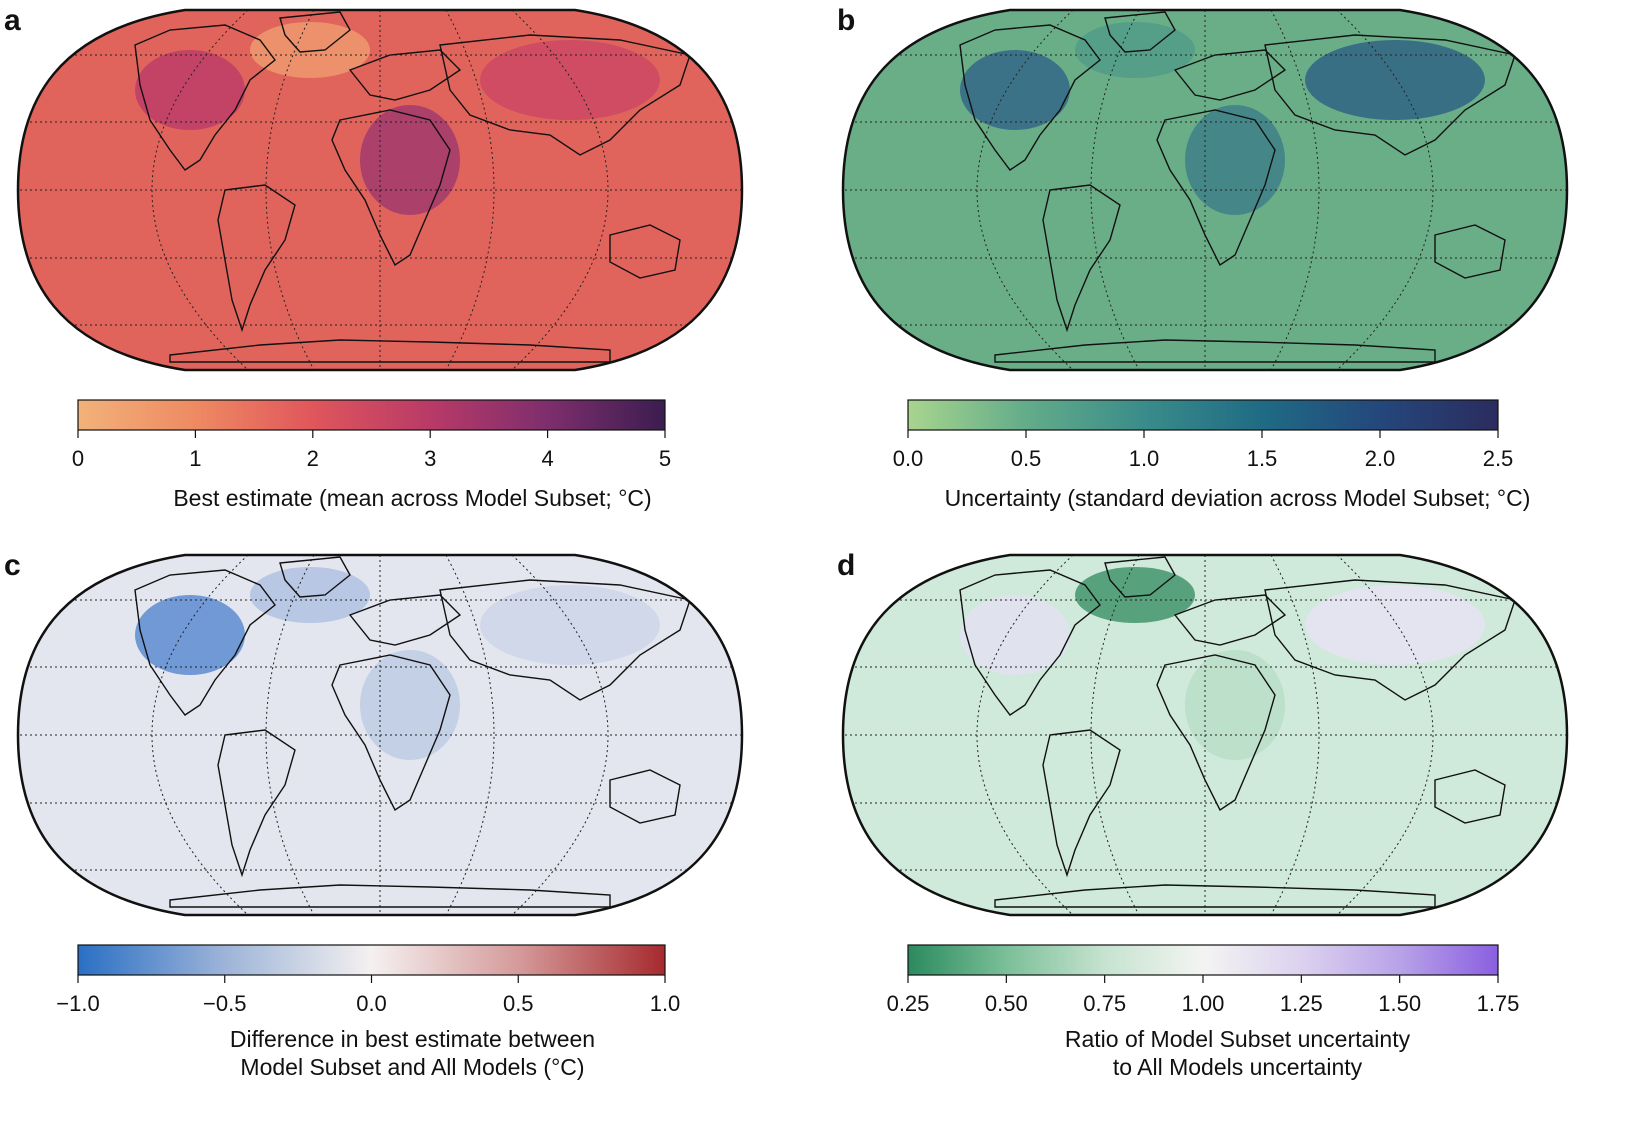 The width and height of the screenshot is (1650, 1145). What do you see at coordinates (1498, 1003) in the screenshot?
I see `colorbar-tick-label: 1.75` at bounding box center [1498, 1003].